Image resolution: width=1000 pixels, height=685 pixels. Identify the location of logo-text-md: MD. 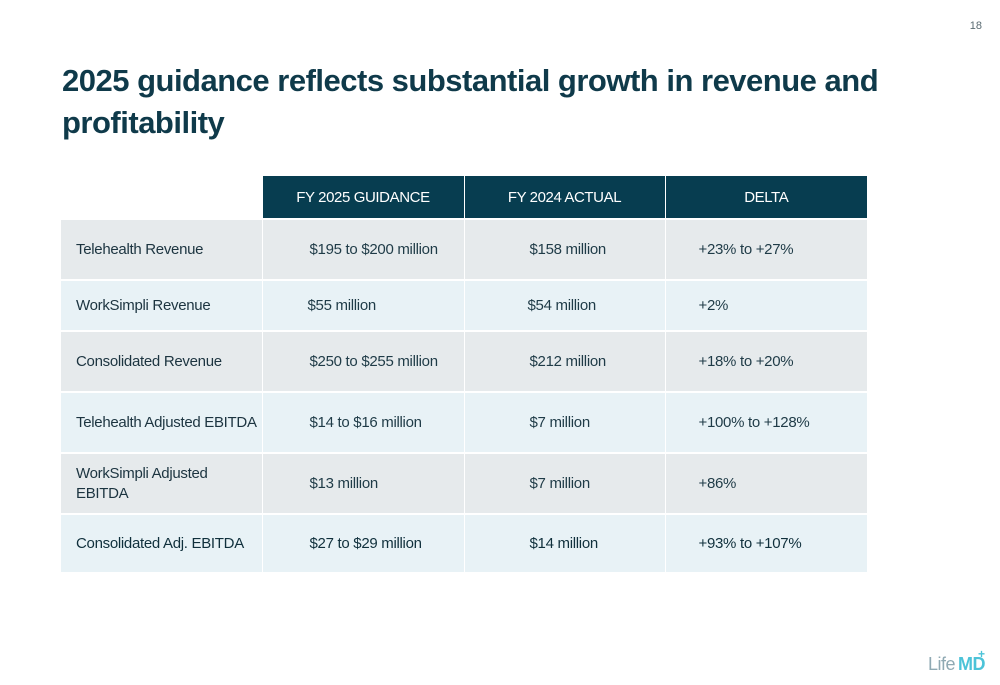
(972, 664).